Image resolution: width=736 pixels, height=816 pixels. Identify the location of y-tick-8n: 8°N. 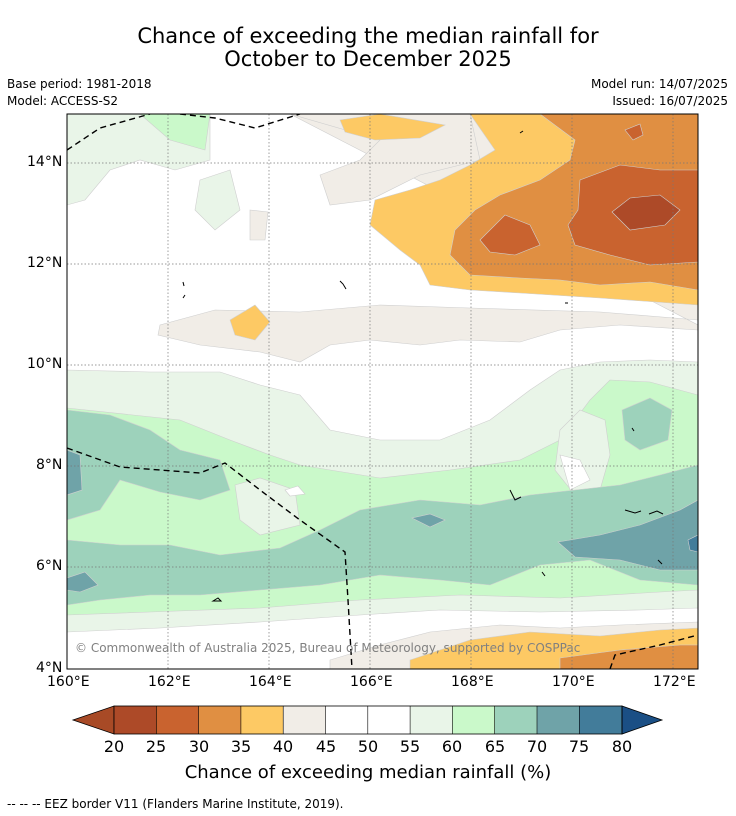
(49, 465).